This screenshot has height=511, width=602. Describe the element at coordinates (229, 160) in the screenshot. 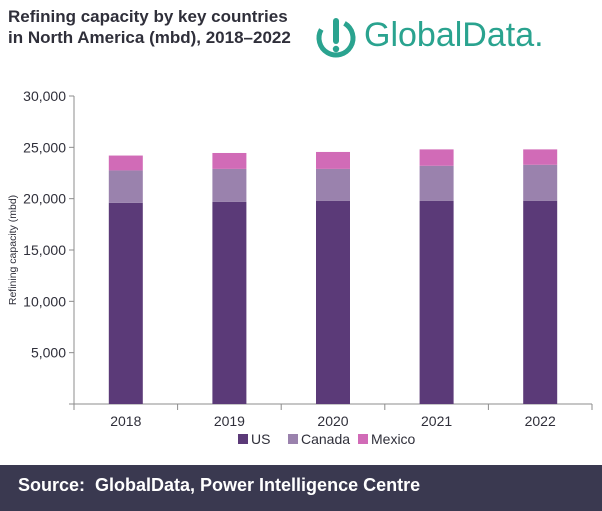

I see `bar-mexico-2019` at that location.